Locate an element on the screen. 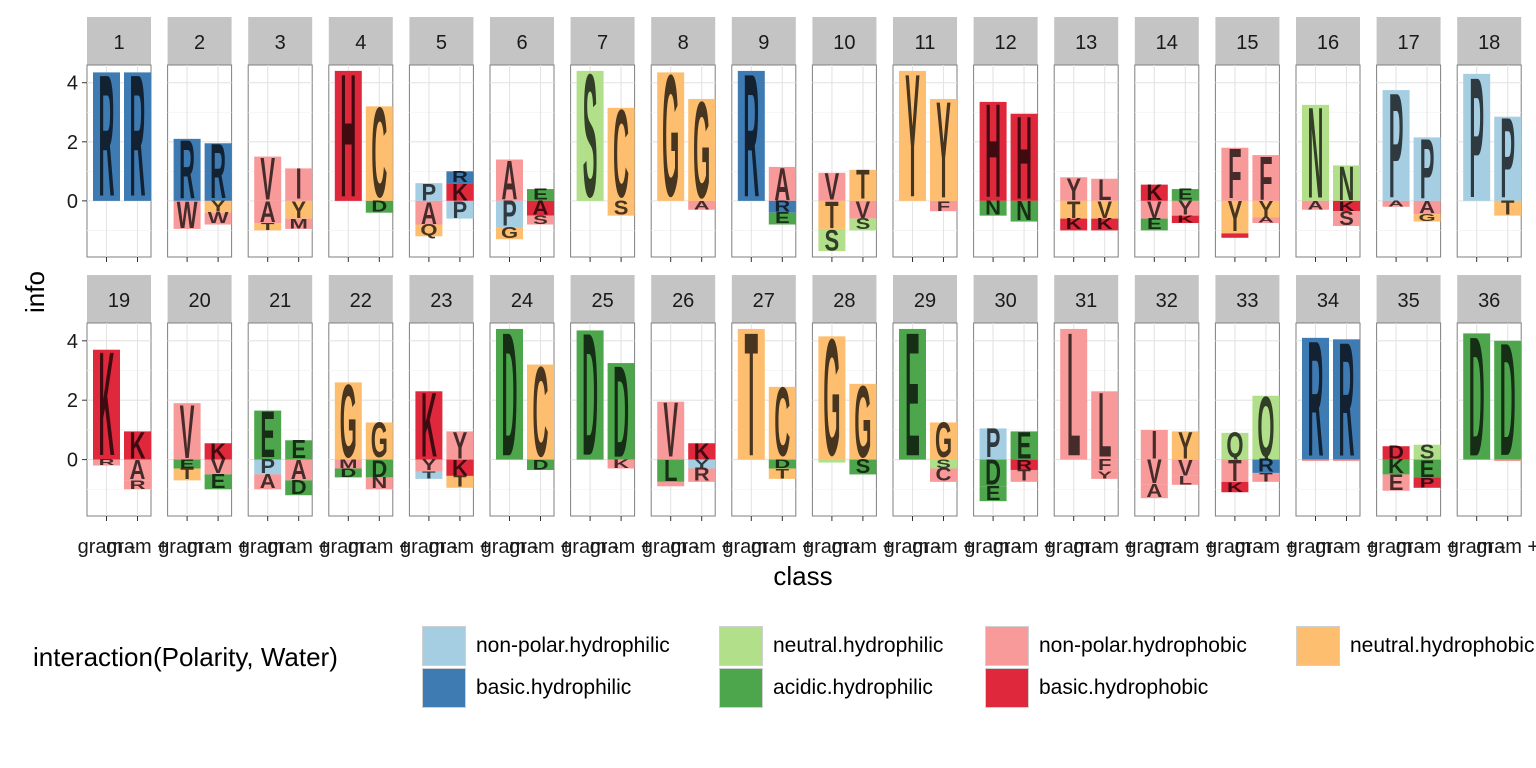 This screenshot has height=768, width=1536. logo-letter-5-R: R is located at coordinates (460, 177).